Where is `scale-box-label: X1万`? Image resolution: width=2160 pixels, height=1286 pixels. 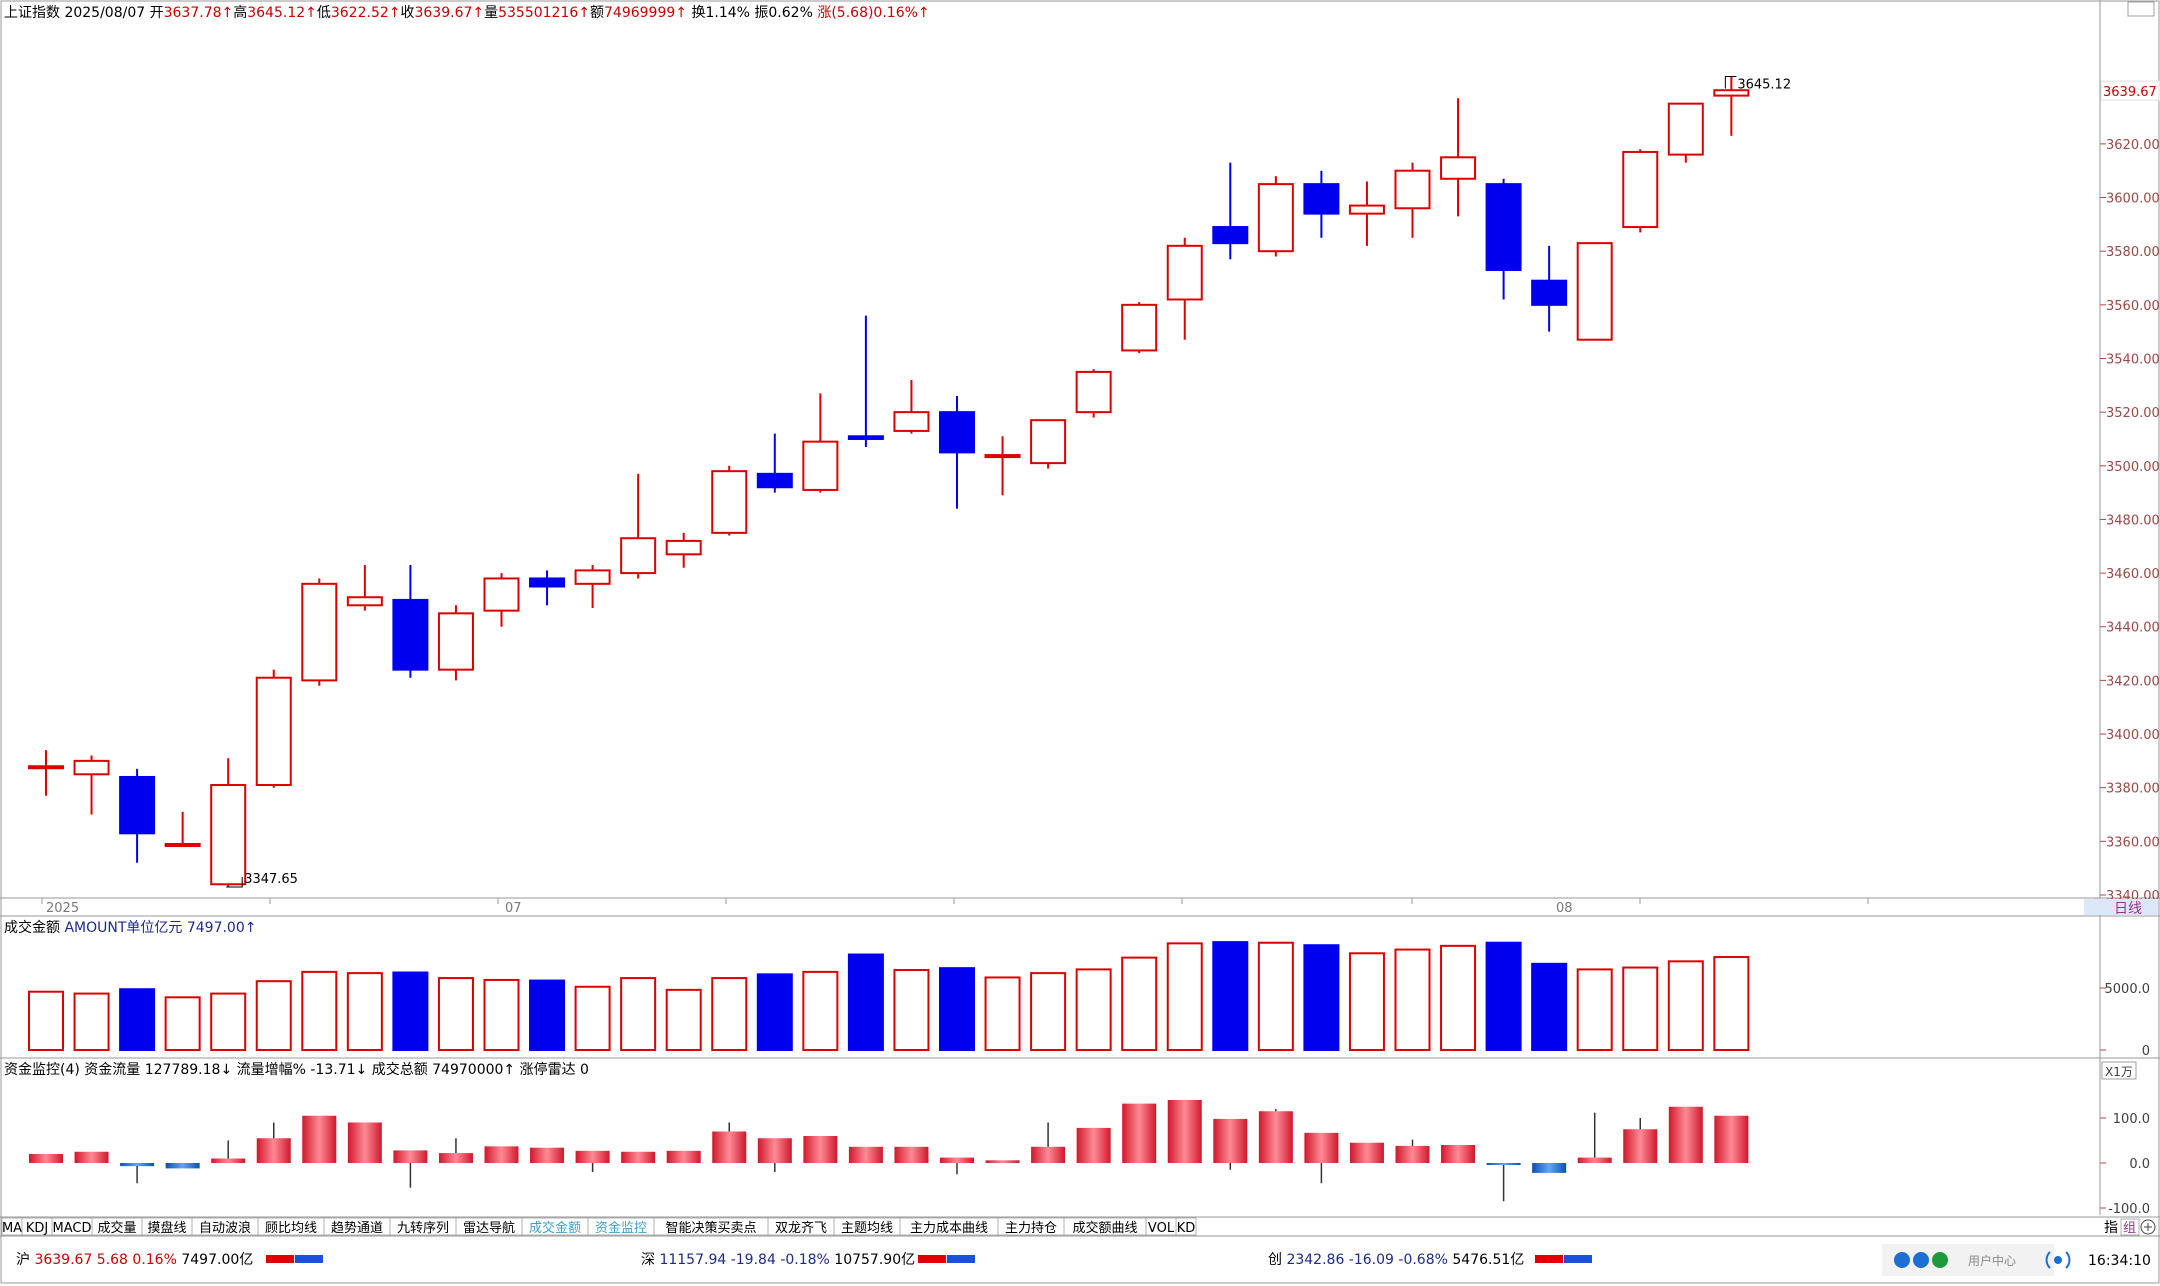
scale-box-label: X1万 is located at coordinates (2119, 1072).